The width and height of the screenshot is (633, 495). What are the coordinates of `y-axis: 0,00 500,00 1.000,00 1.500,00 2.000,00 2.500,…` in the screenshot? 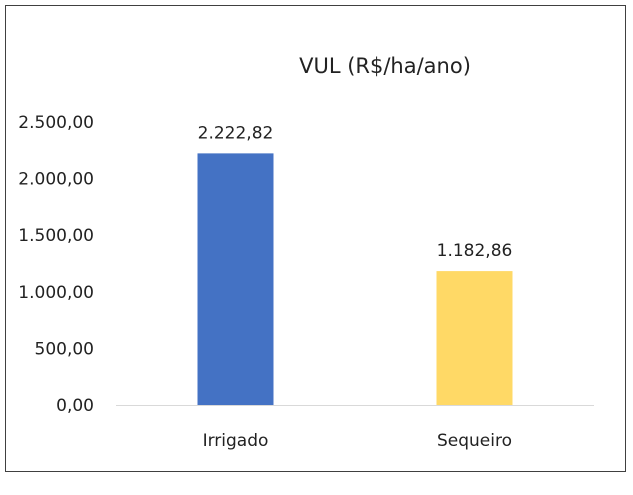 It's located at (56, 264).